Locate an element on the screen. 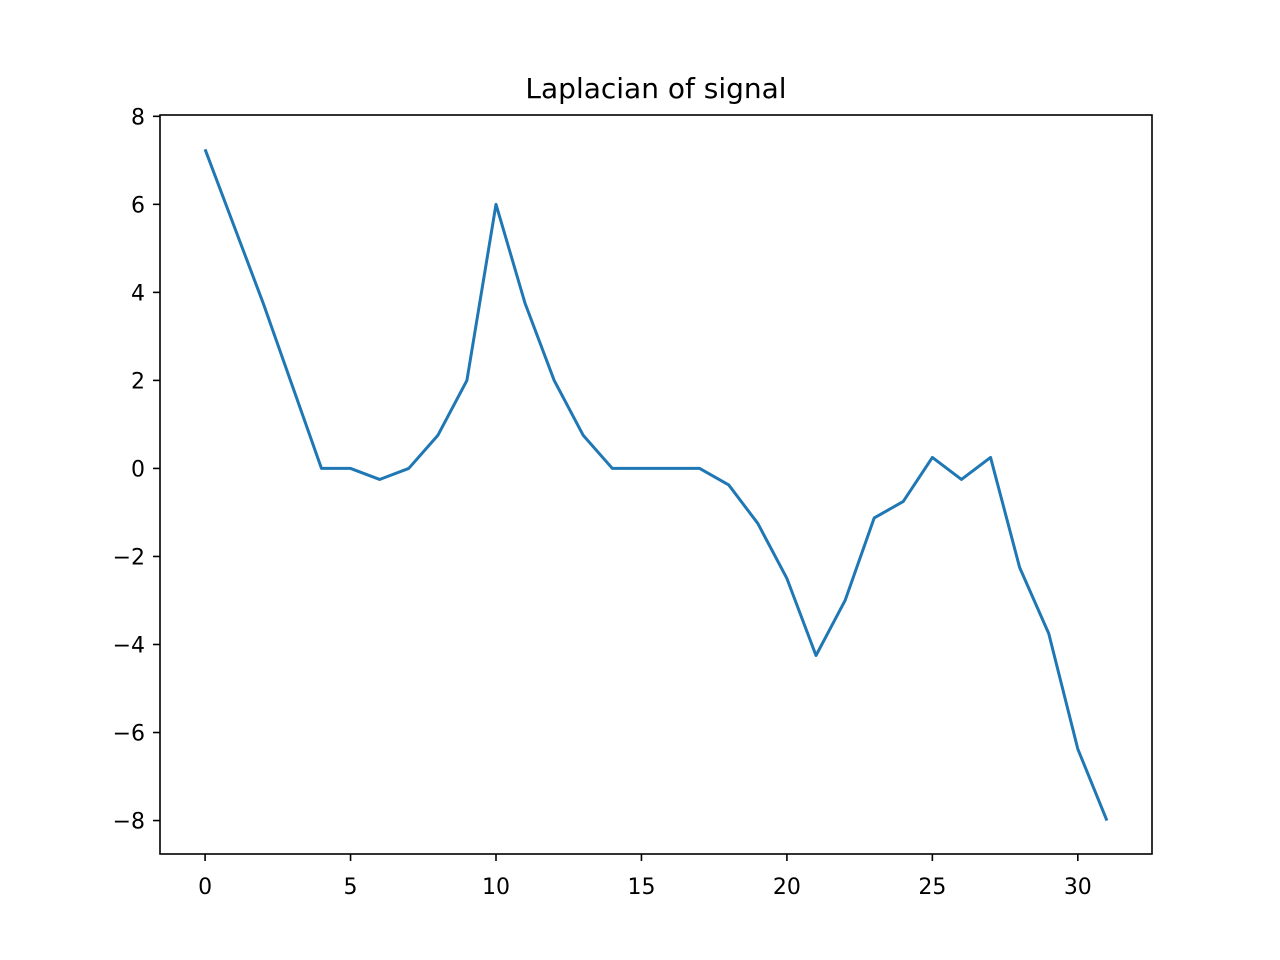  y-tick-label: −6 is located at coordinates (129, 734).